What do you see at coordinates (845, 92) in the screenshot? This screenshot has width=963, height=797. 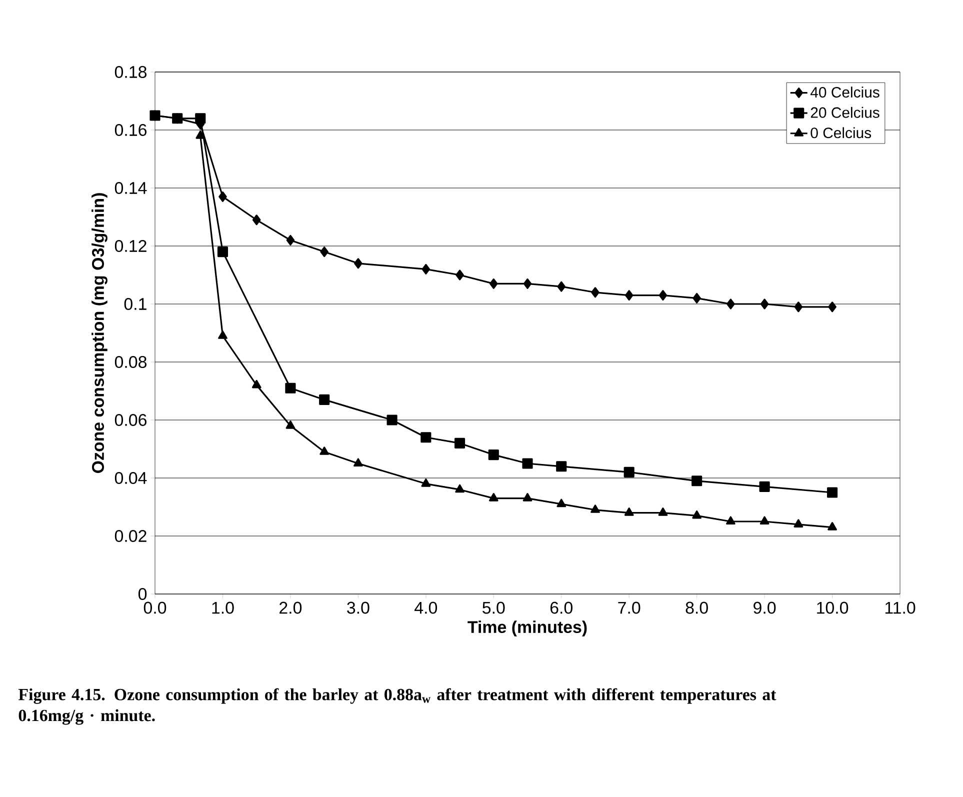 I see `legend-label: 40 Celcius` at bounding box center [845, 92].